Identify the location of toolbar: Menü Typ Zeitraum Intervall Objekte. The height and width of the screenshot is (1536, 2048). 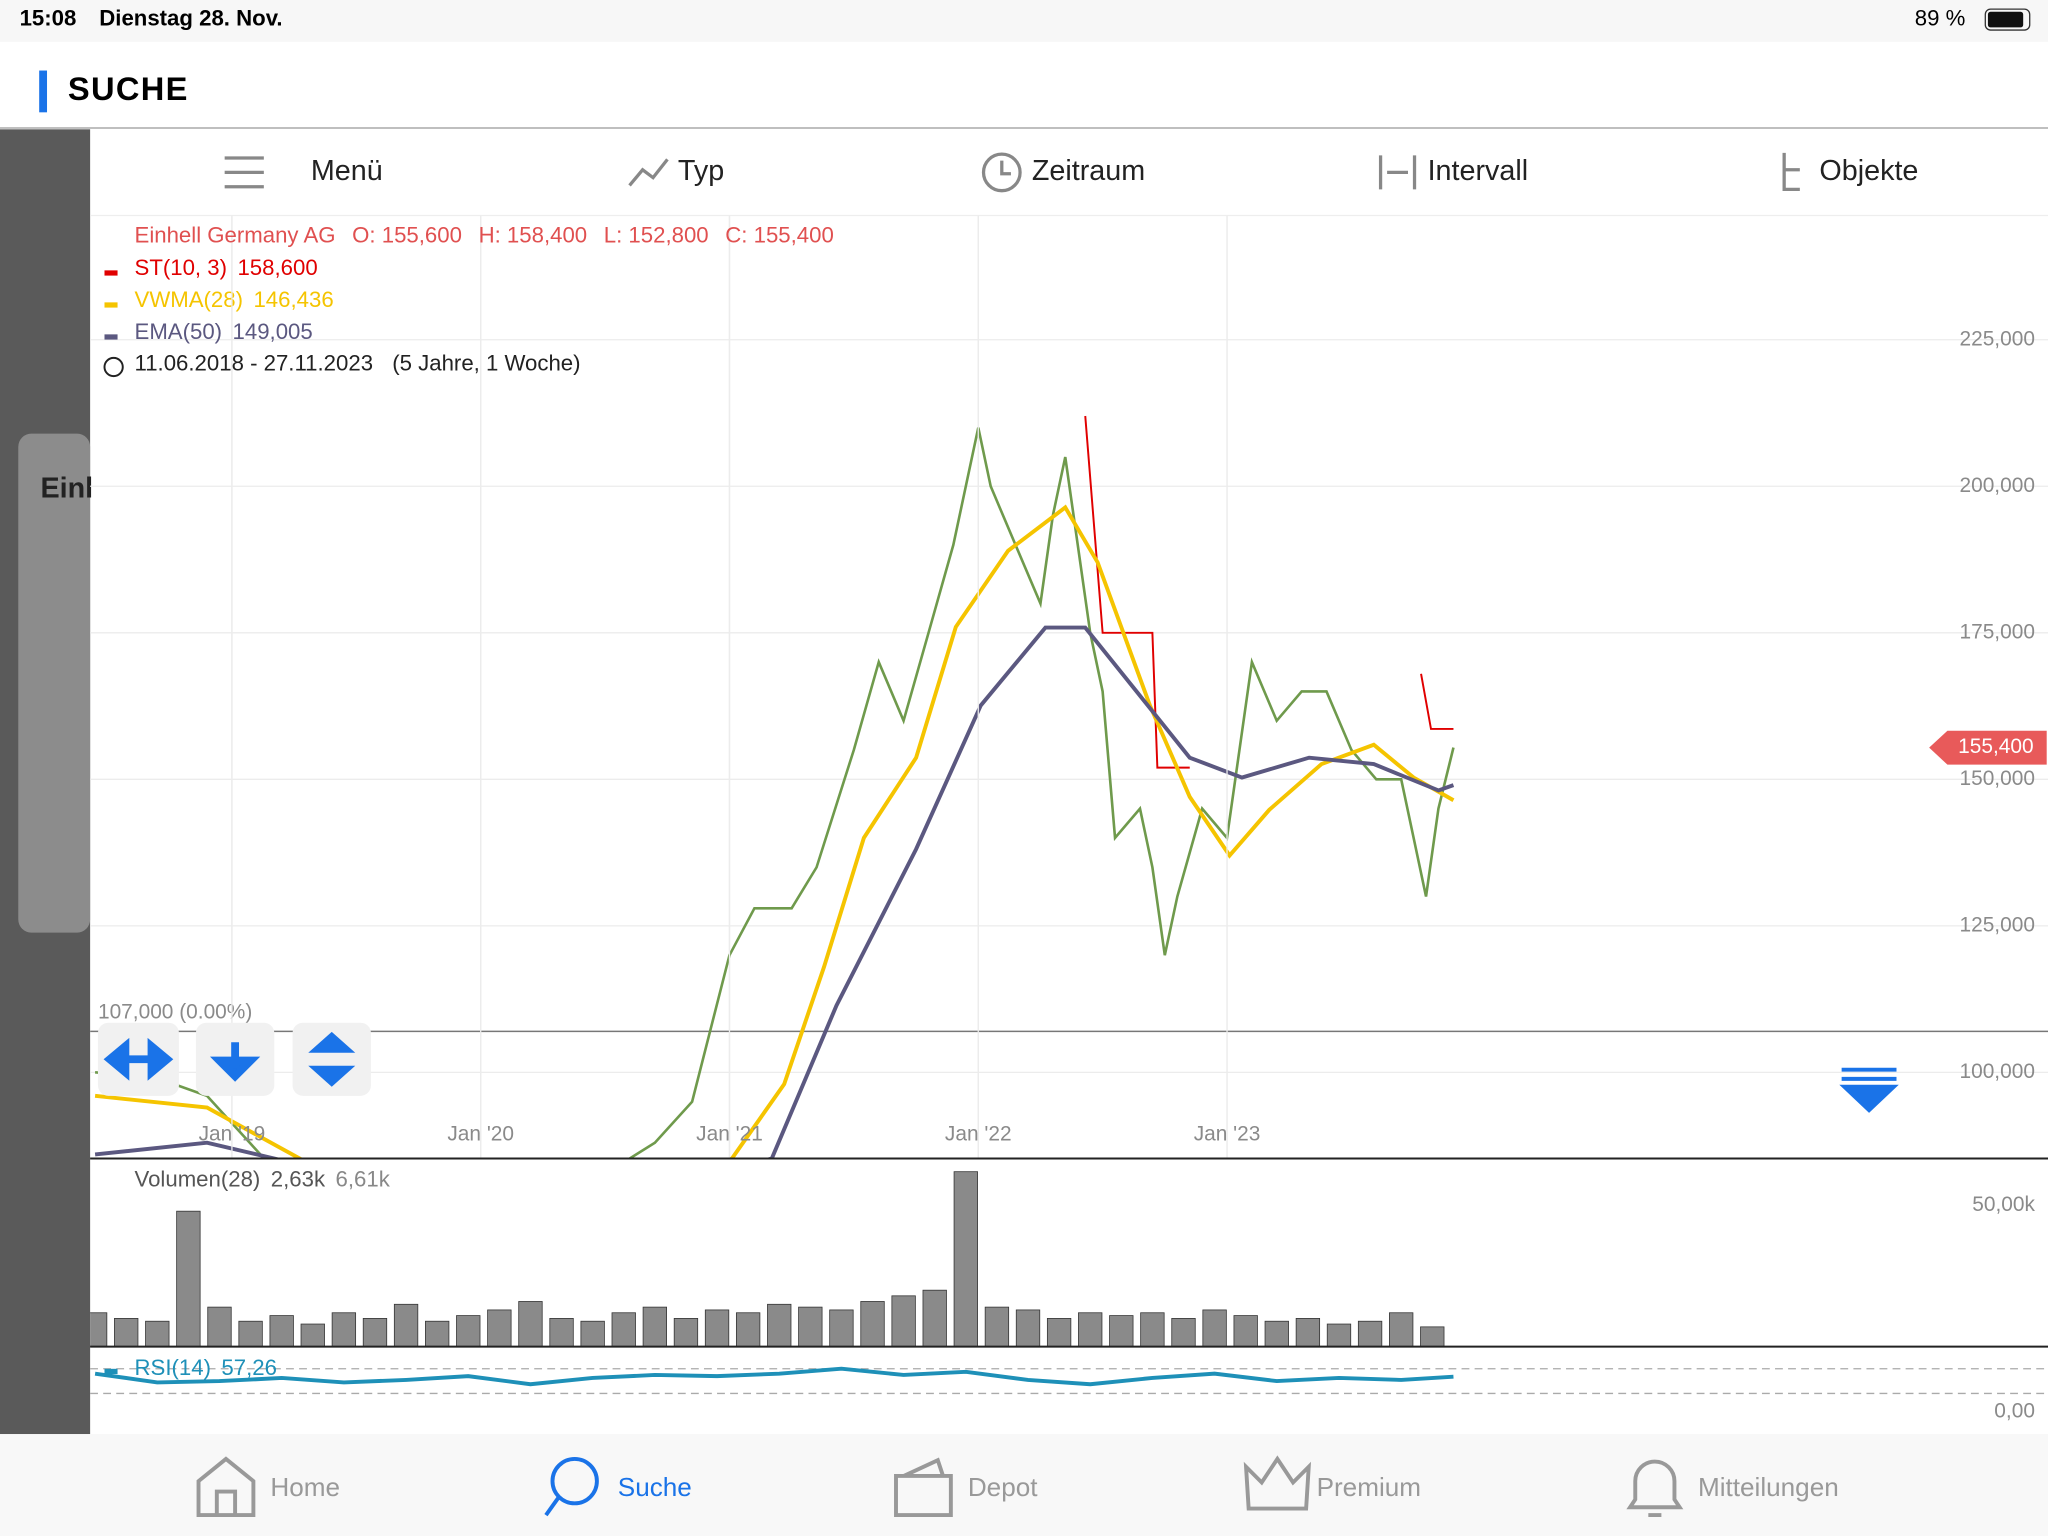
(1115, 171).